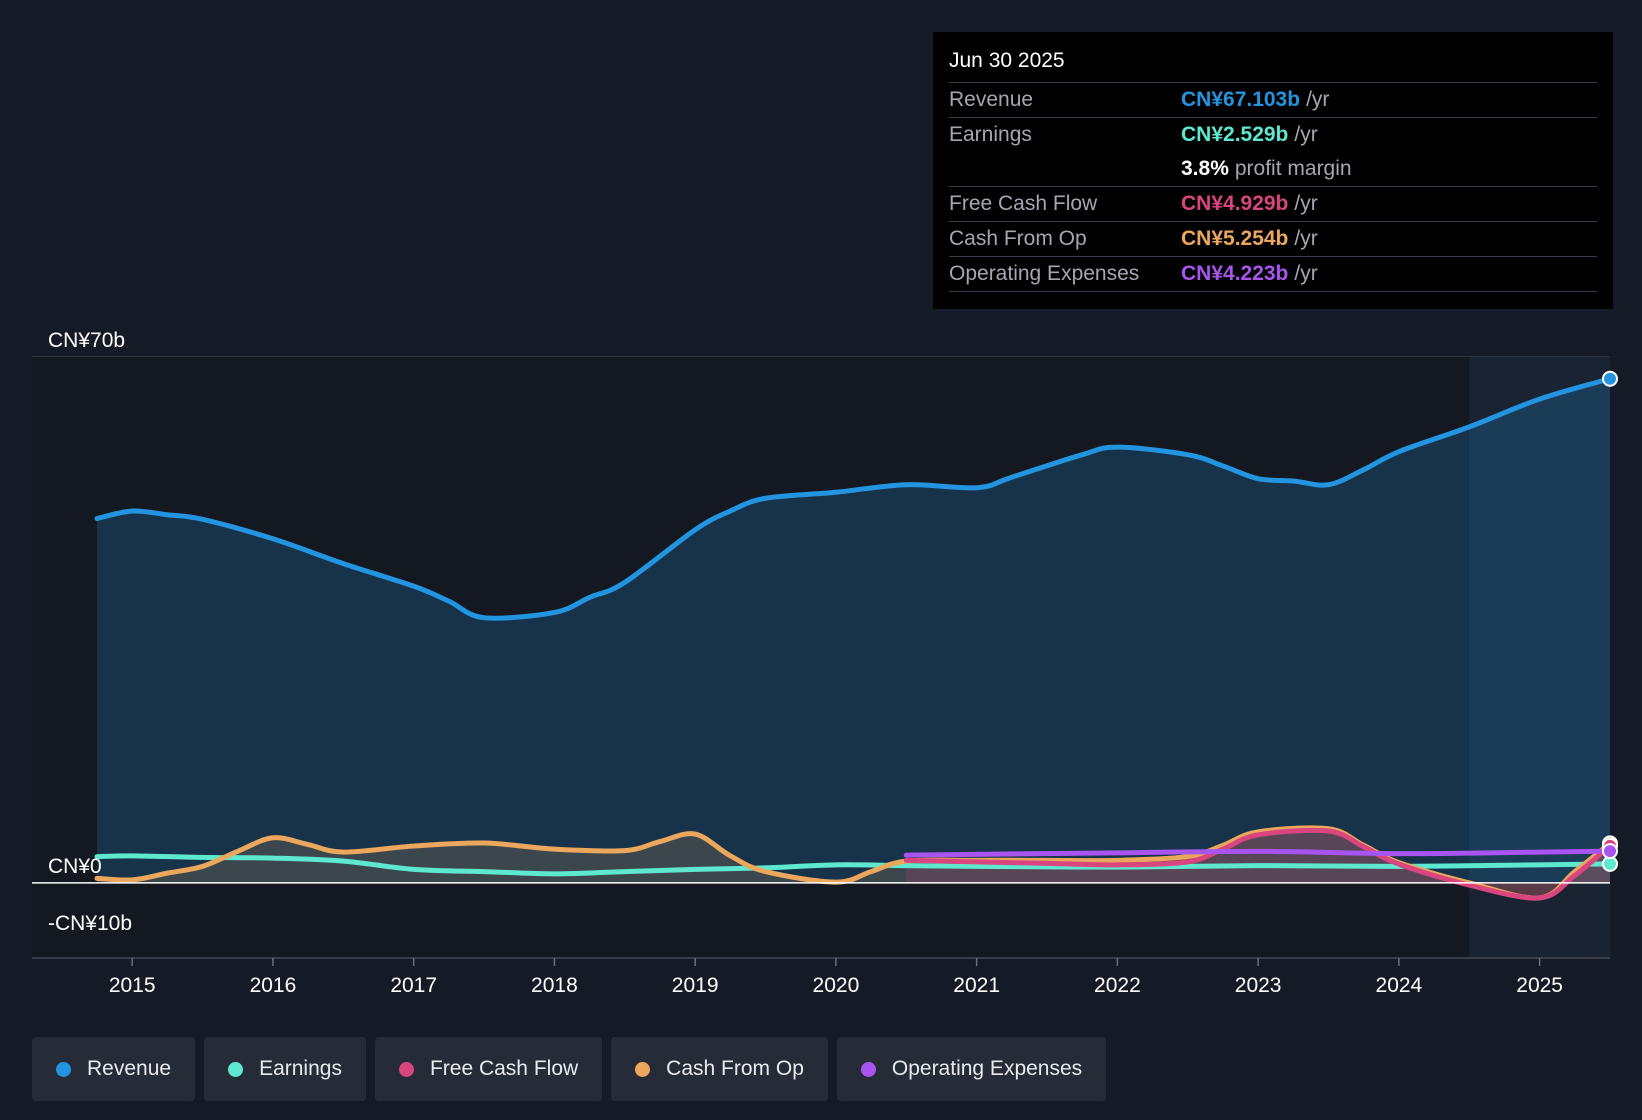  I want to click on x-tick-label: 2020, so click(836, 985).